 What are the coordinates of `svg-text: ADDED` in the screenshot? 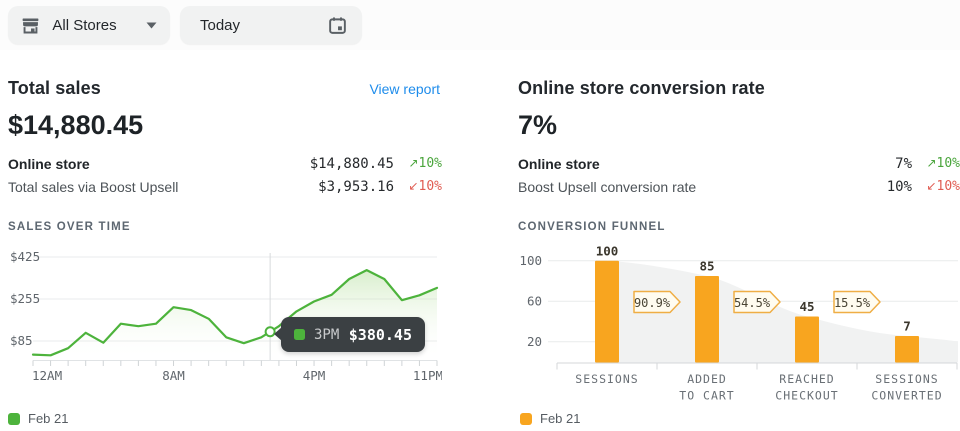 It's located at (707, 379).